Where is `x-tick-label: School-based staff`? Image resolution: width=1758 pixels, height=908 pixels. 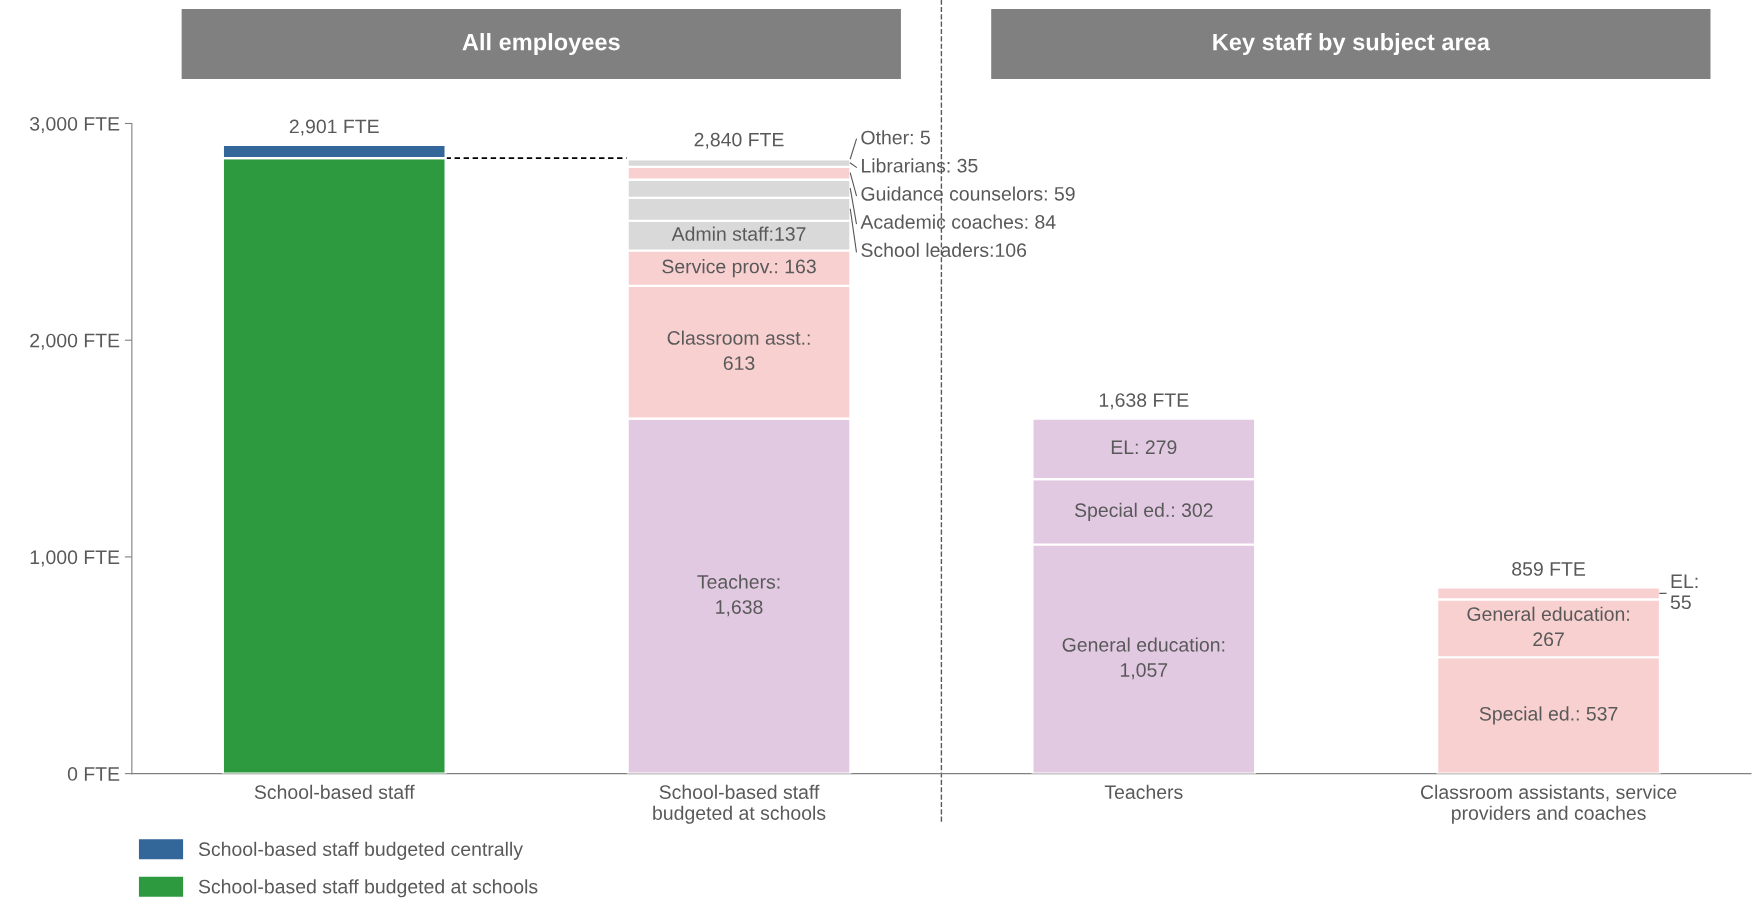 x-tick-label: School-based staff is located at coordinates (334, 792).